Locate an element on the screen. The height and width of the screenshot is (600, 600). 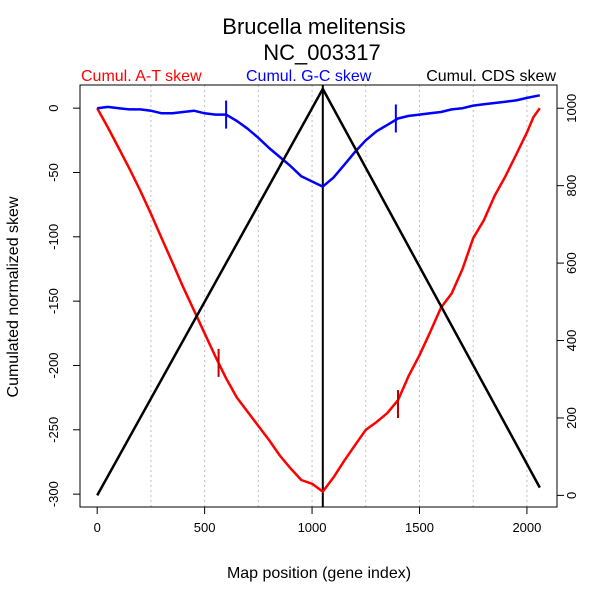
x-tick-label: 1000 is located at coordinates (312, 527).